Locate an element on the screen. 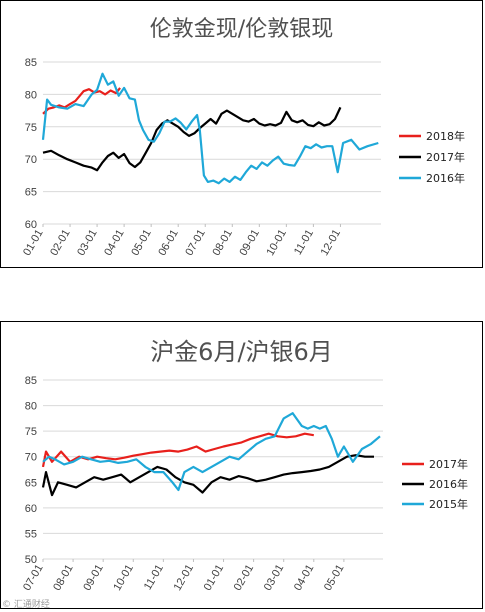  watermark-text: © 汇通财经 is located at coordinates (26, 605).